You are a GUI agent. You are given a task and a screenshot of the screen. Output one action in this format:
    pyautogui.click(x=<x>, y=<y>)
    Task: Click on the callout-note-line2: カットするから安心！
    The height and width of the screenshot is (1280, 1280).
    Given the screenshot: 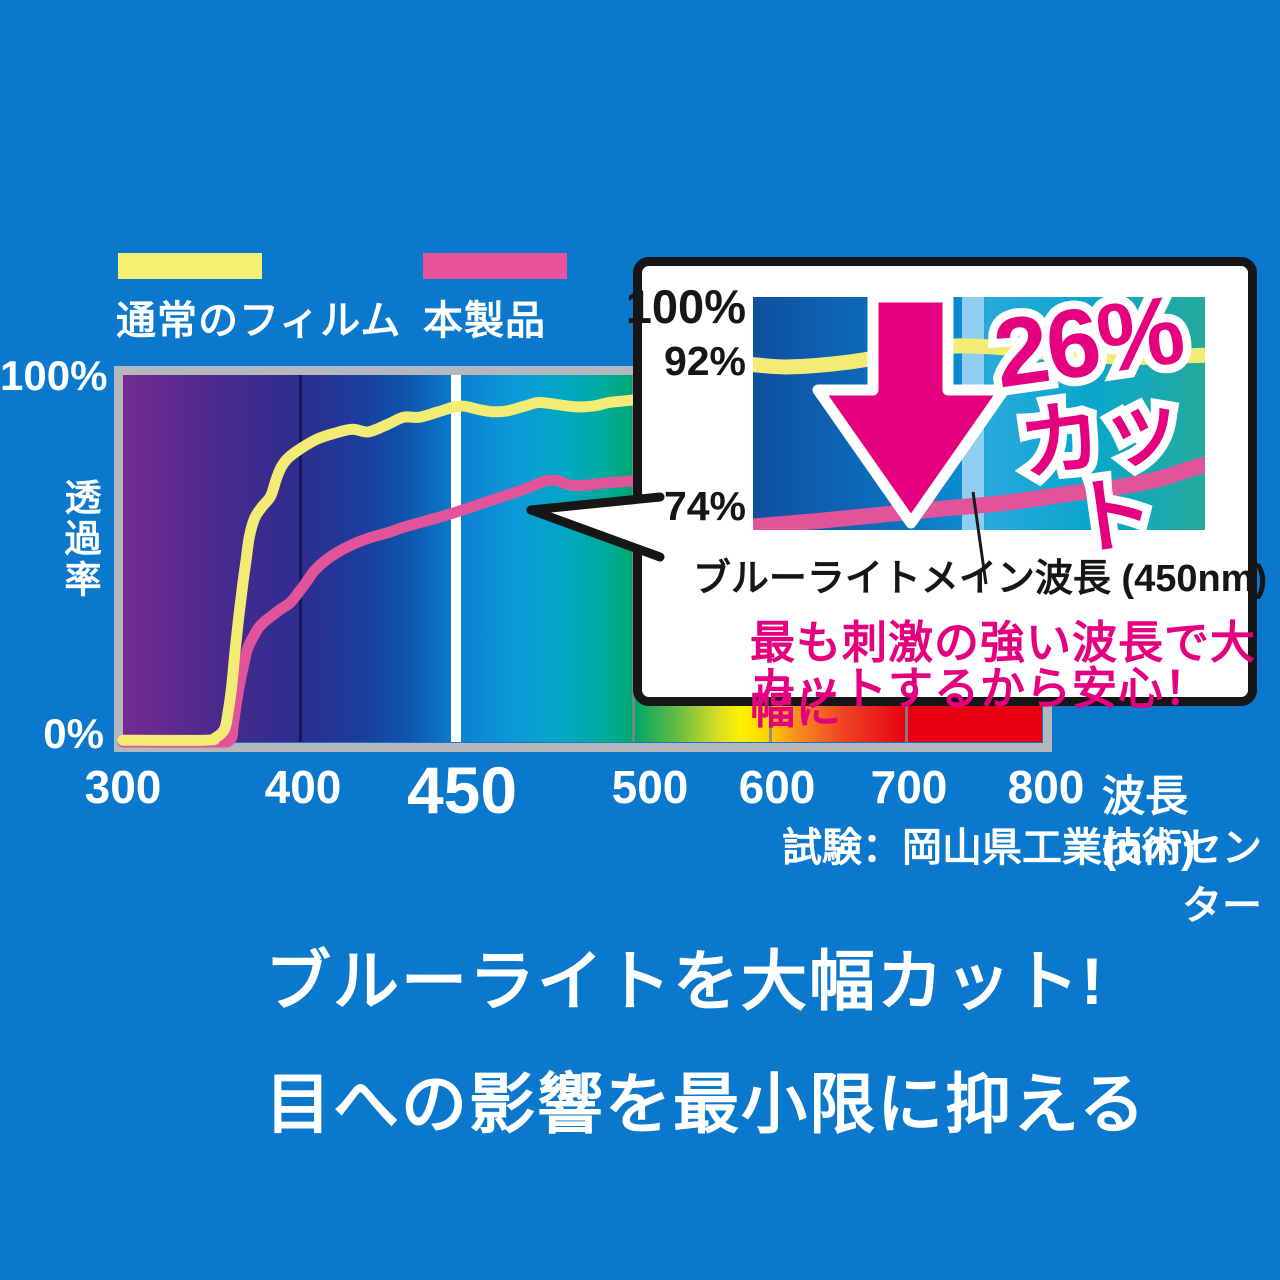 What is the action you would take?
    pyautogui.click(x=980, y=688)
    